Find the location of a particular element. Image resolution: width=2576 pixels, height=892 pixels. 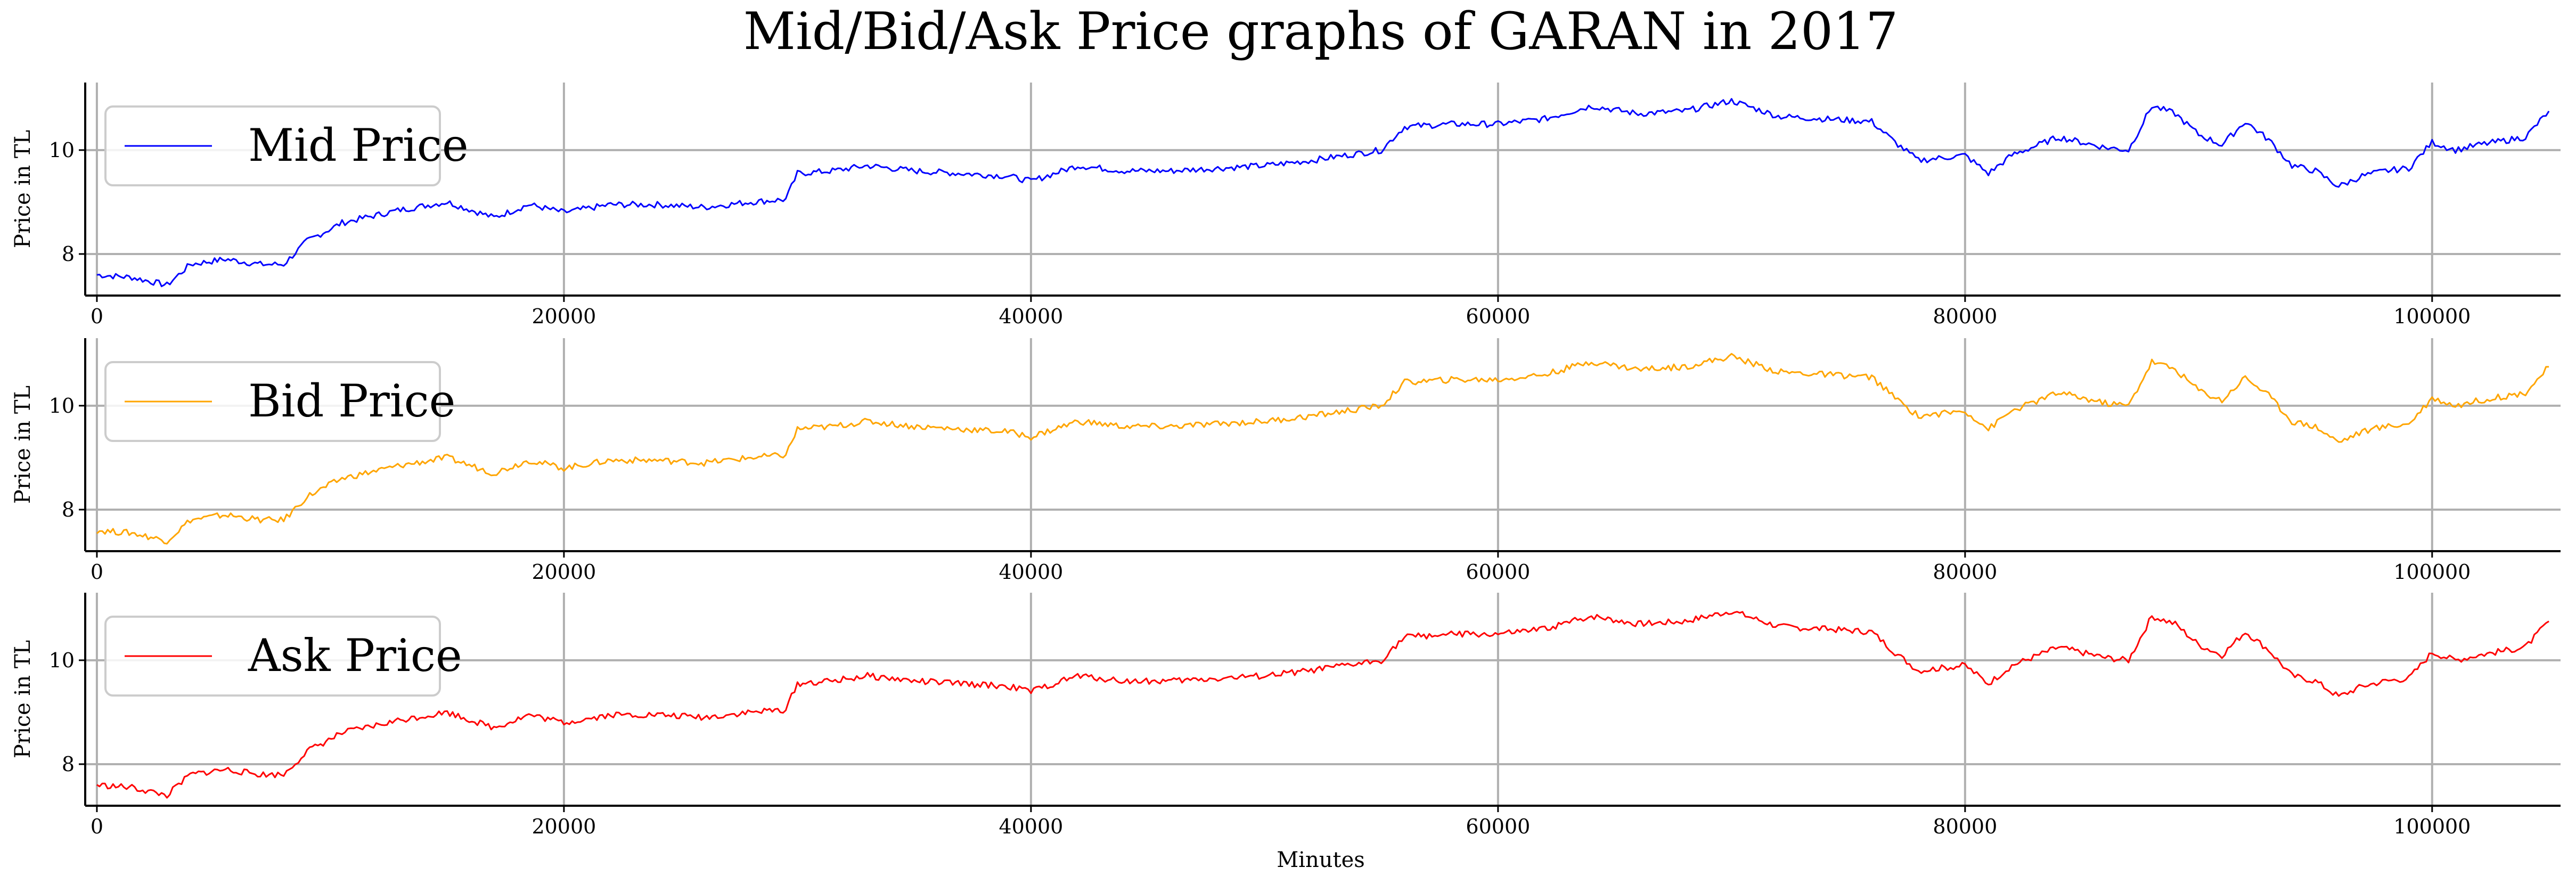

panel-2-legend-label: Bid Price is located at coordinates (351, 401).